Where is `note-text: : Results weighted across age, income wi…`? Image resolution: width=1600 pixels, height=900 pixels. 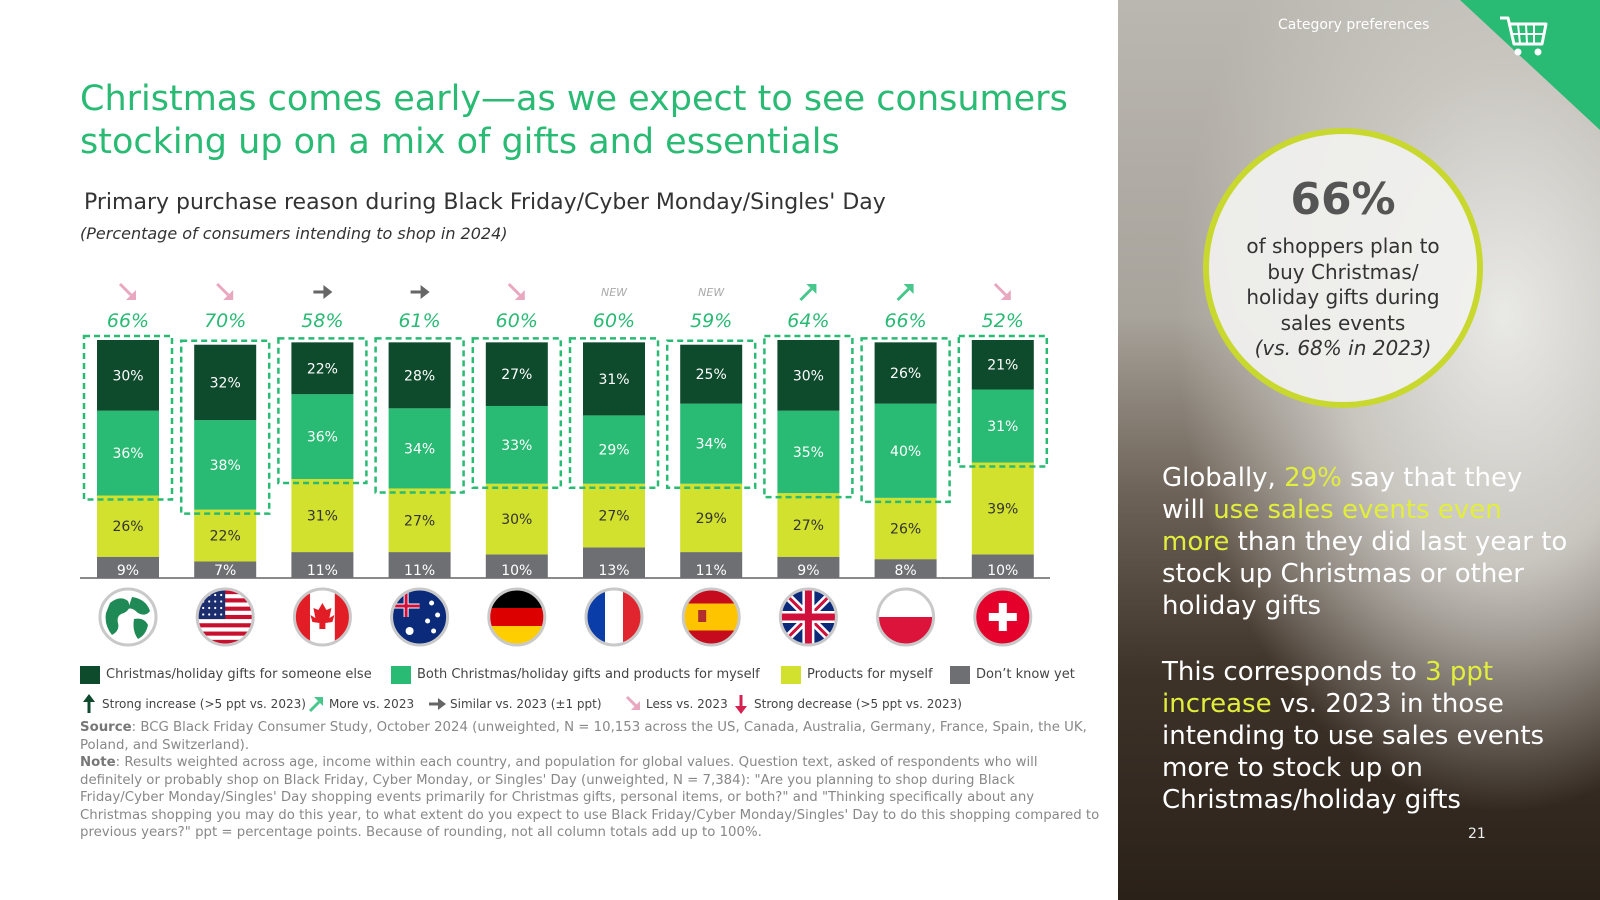
note-text: : Results weighted across age, income wi… is located at coordinates (590, 797).